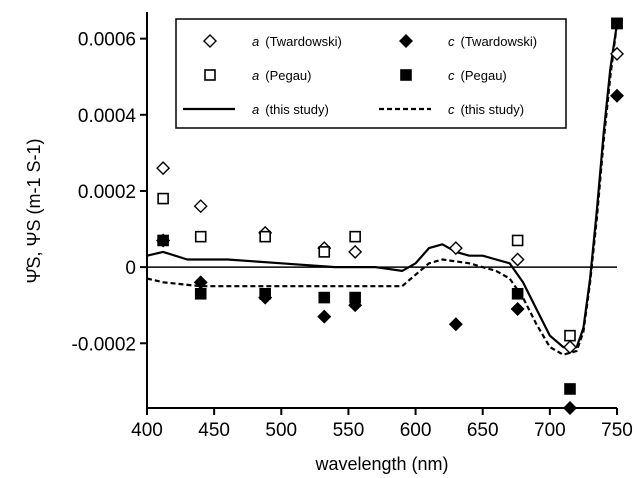 The height and width of the screenshot is (478, 637). I want to click on legend-label: c (this study), so click(486, 109).